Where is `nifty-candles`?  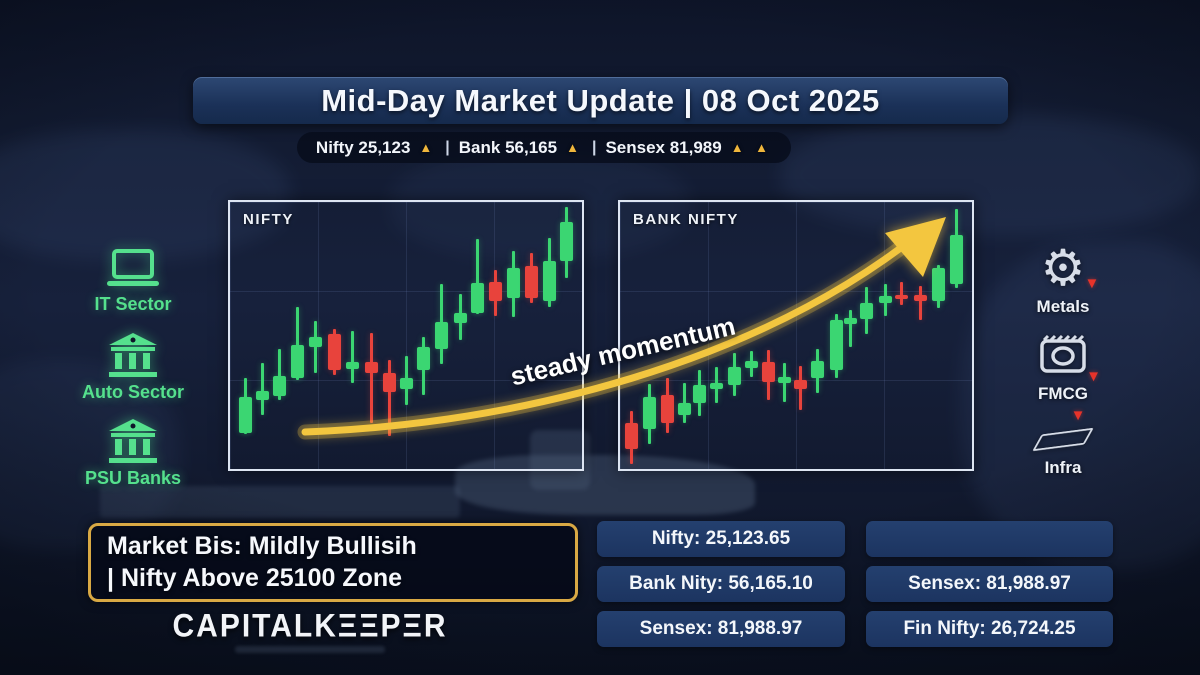 nifty-candles is located at coordinates (406, 335).